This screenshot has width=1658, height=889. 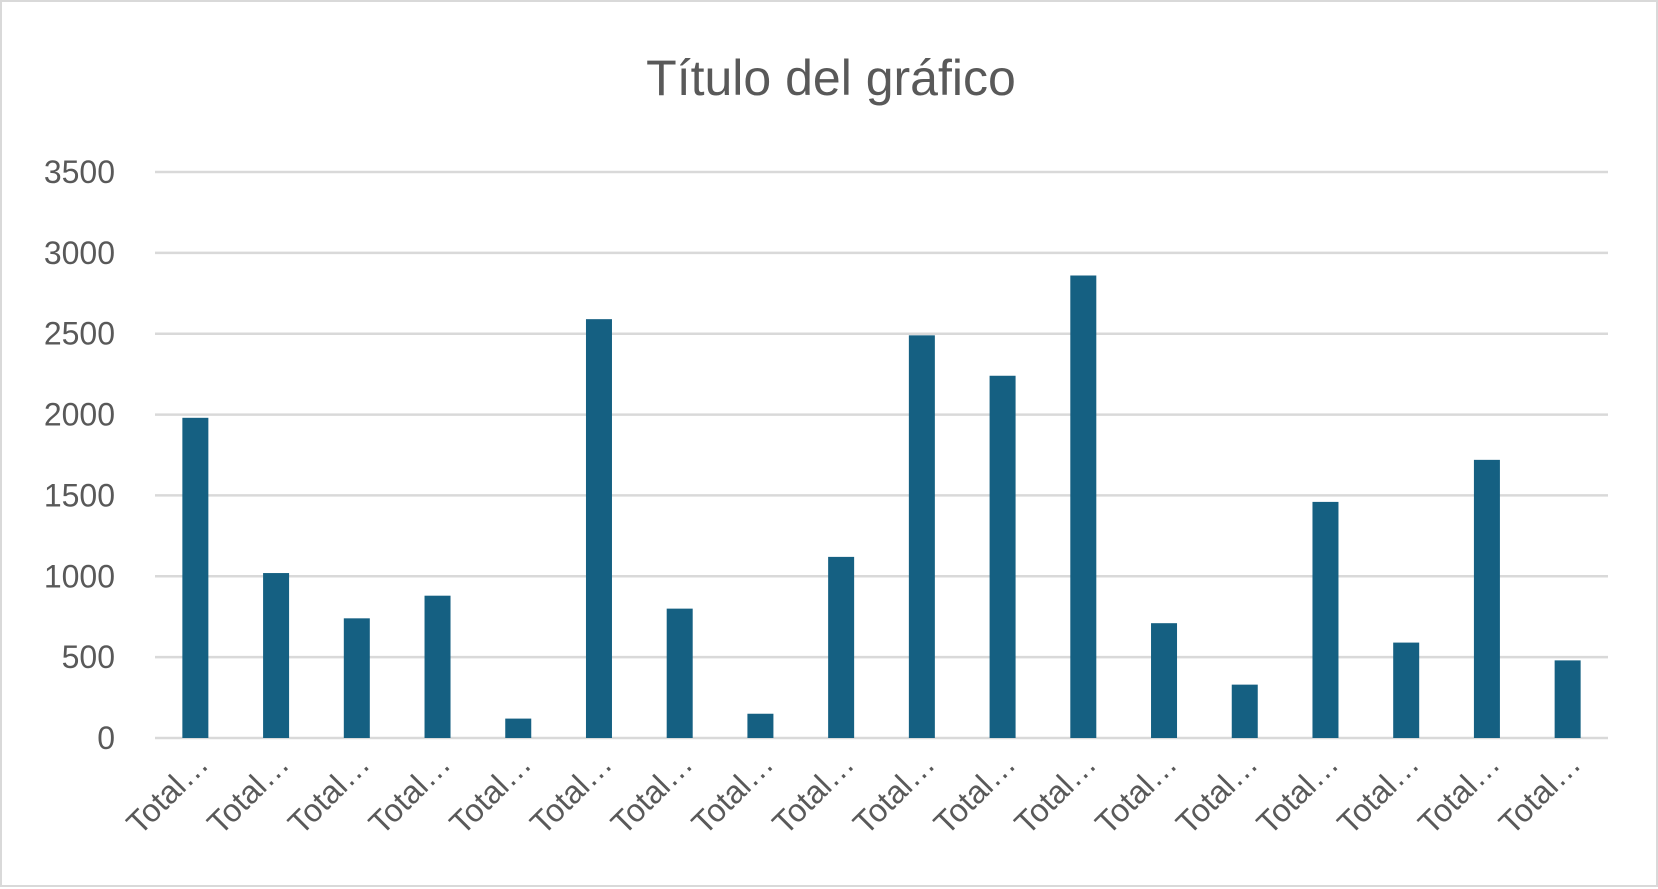 I want to click on y-tick-label: 2000, so click(x=79, y=415).